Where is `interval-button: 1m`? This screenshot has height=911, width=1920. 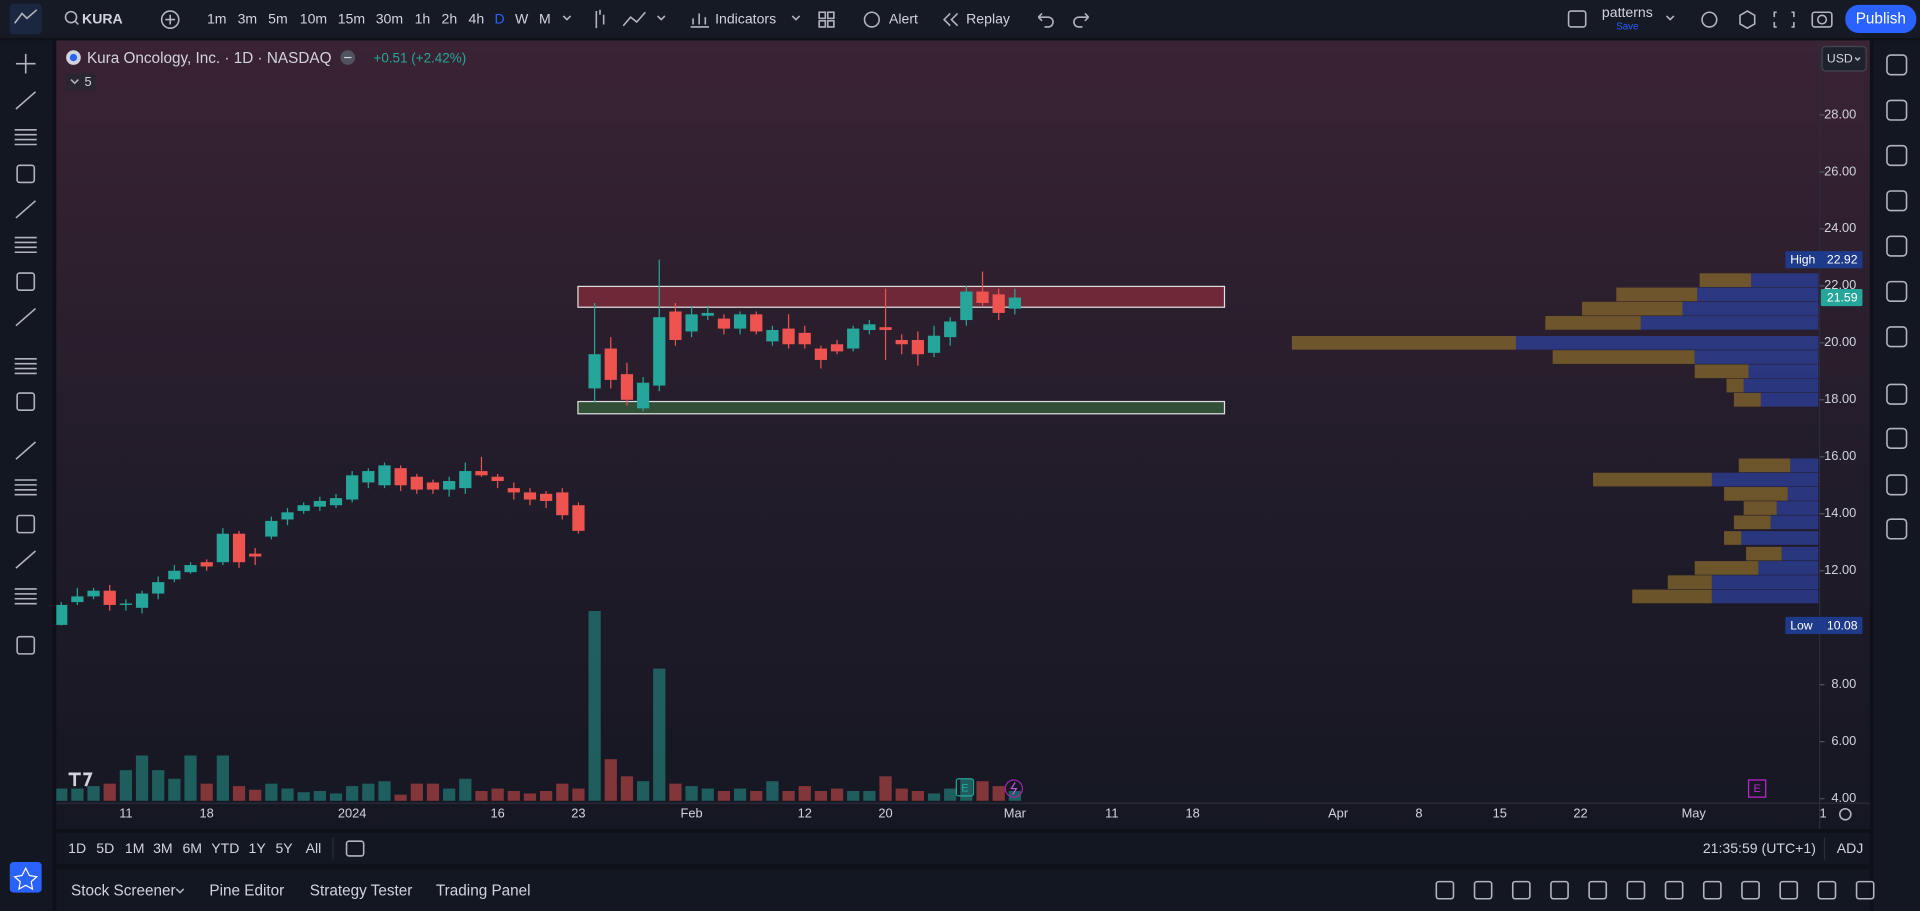
interval-button: 1m is located at coordinates (217, 18).